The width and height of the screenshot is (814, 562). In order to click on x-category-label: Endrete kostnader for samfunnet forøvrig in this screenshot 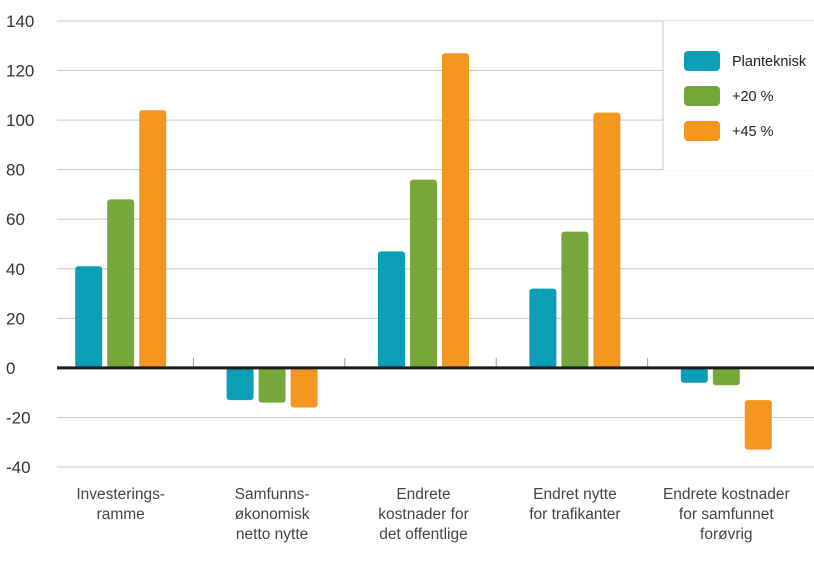, I will do `click(726, 514)`.